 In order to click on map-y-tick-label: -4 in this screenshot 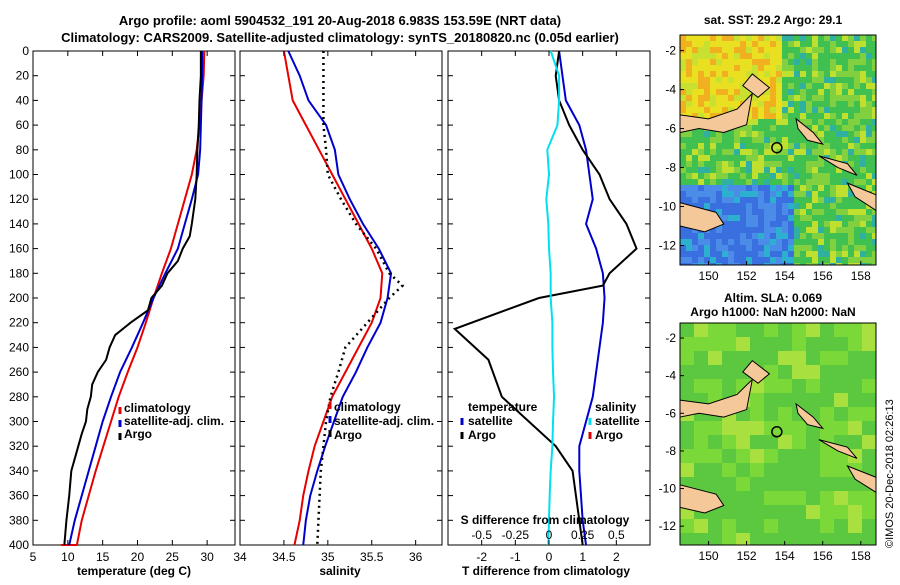, I will do `click(670, 376)`.